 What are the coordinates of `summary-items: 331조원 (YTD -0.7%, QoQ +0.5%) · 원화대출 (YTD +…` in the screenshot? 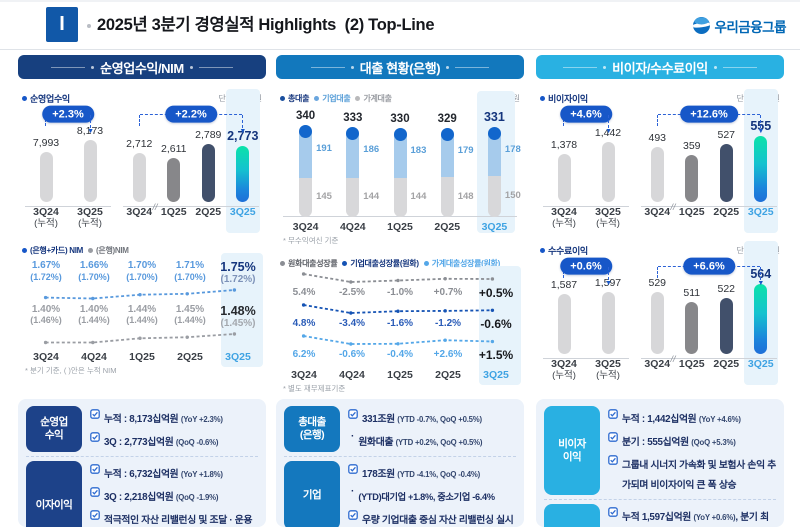 It's located at (428, 429).